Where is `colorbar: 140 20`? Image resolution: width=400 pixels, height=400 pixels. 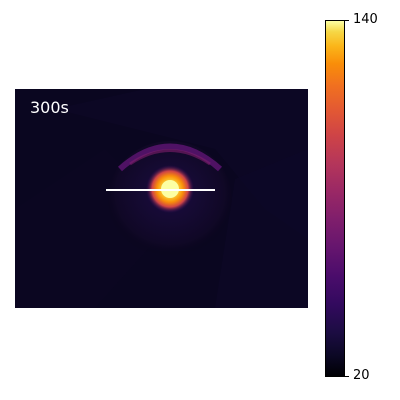
colorbar: 140 20 is located at coordinates (351, 198).